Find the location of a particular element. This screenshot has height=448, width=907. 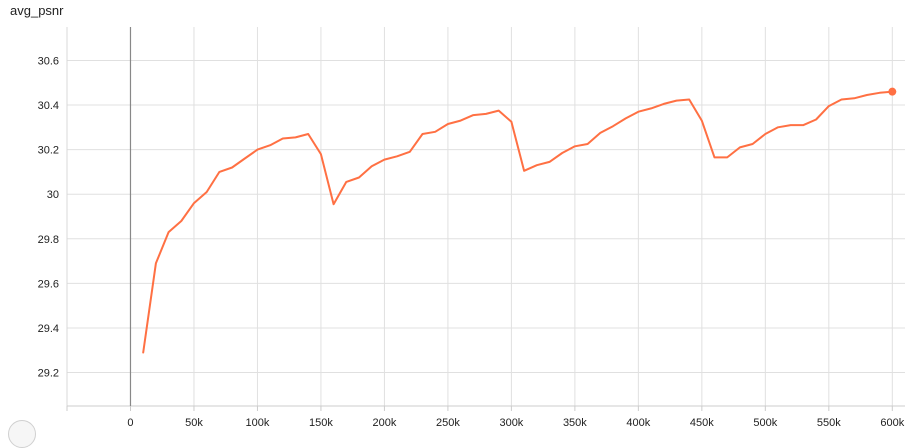

y-tick-label: 30.2 is located at coordinates (48, 151).